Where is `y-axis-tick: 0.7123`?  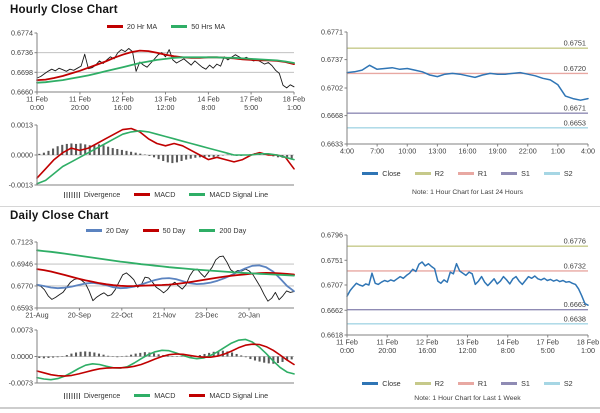
y-axis-tick: 0.7123 is located at coordinates (22, 242).